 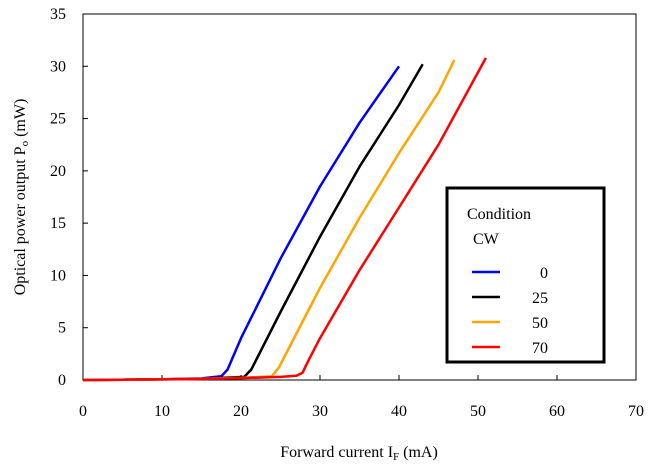 I want to click on legend-subtitle: CW, so click(x=486, y=239).